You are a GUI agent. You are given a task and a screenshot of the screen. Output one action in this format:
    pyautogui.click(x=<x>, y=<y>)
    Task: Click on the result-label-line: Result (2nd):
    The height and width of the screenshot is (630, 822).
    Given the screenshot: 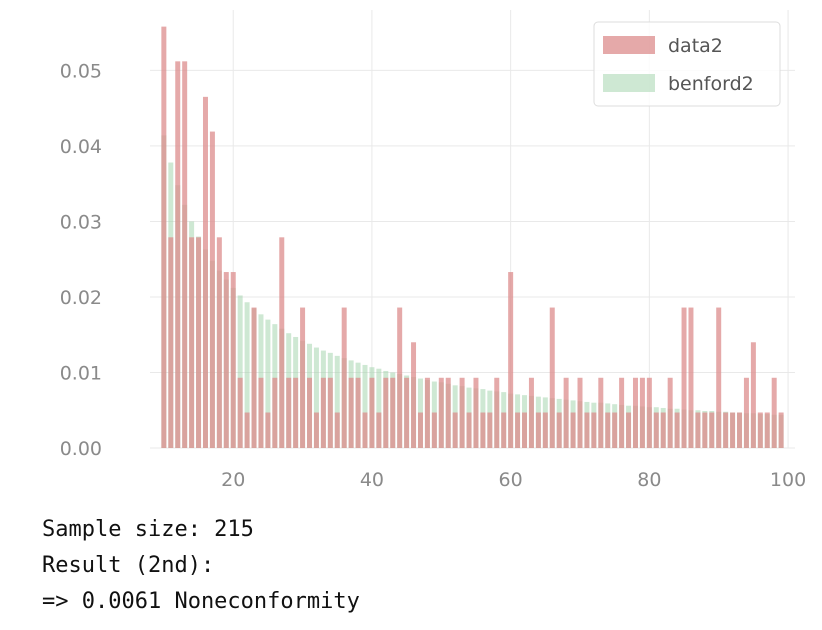 What is the action you would take?
    pyautogui.click(x=128, y=565)
    